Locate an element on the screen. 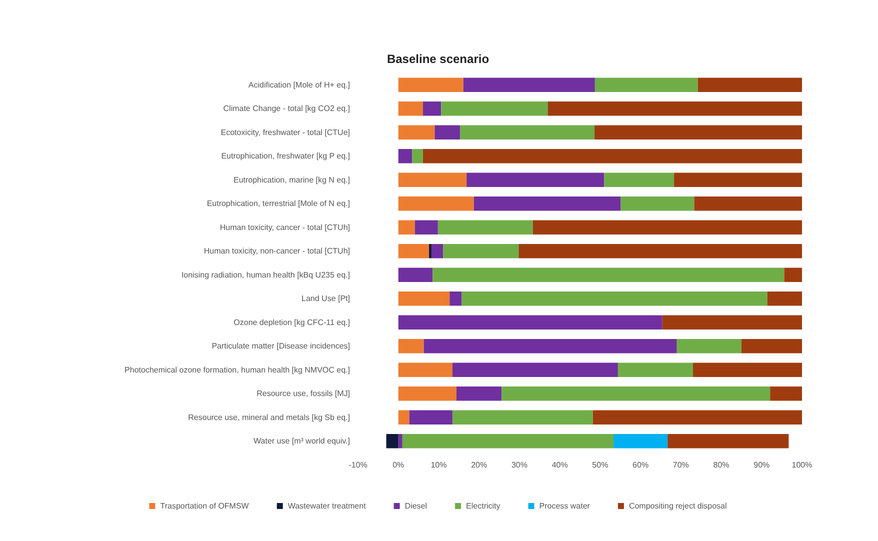 Image resolution: width=878 pixels, height=541 pixels. x-tick-label: 90% is located at coordinates (762, 465).